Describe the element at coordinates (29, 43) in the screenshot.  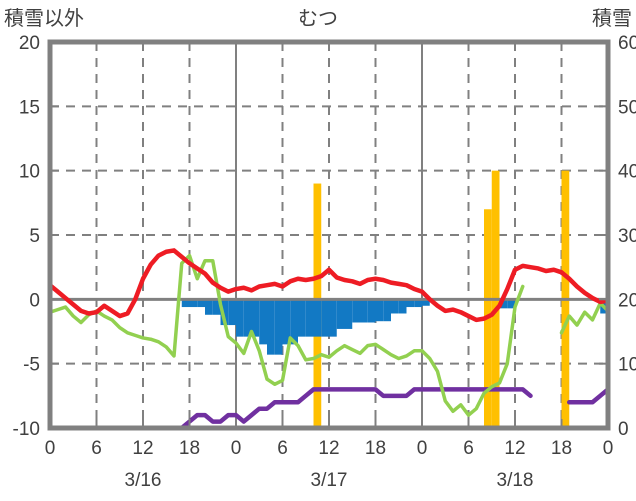
I see `ytick-label-left: 20` at that location.